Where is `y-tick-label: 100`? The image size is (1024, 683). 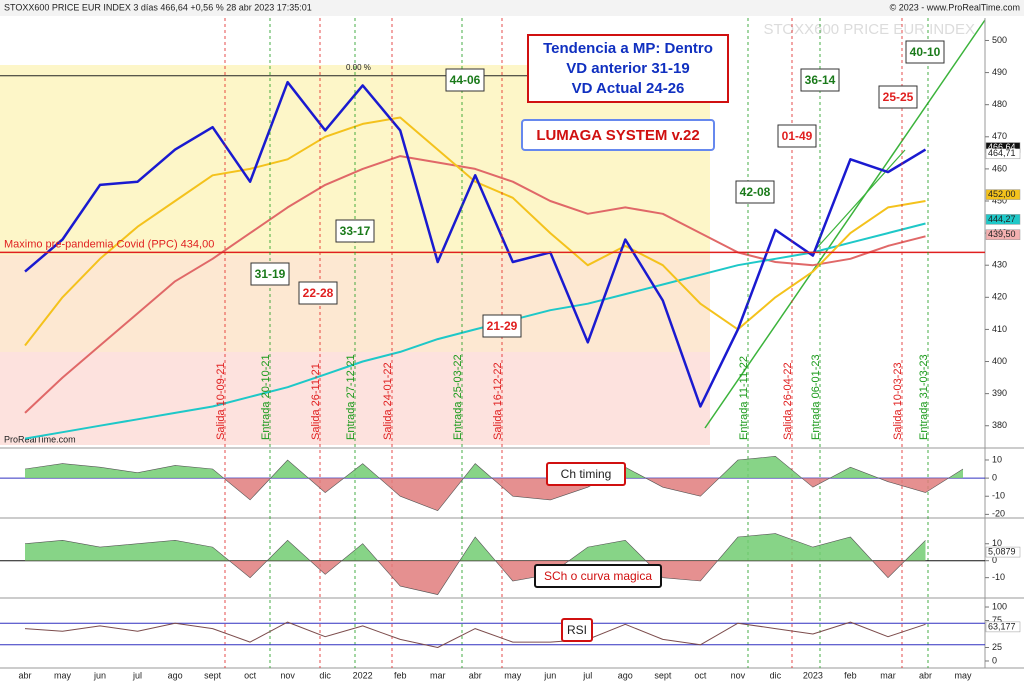
y-tick-label: 100 is located at coordinates (999, 606).